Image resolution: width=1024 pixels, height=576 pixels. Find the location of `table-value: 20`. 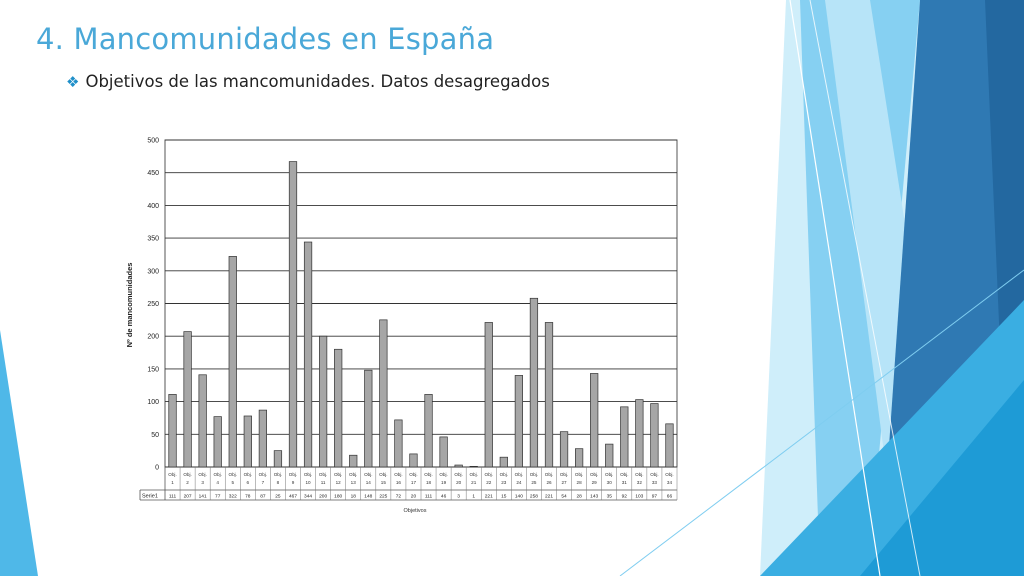

table-value: 20 is located at coordinates (414, 497).